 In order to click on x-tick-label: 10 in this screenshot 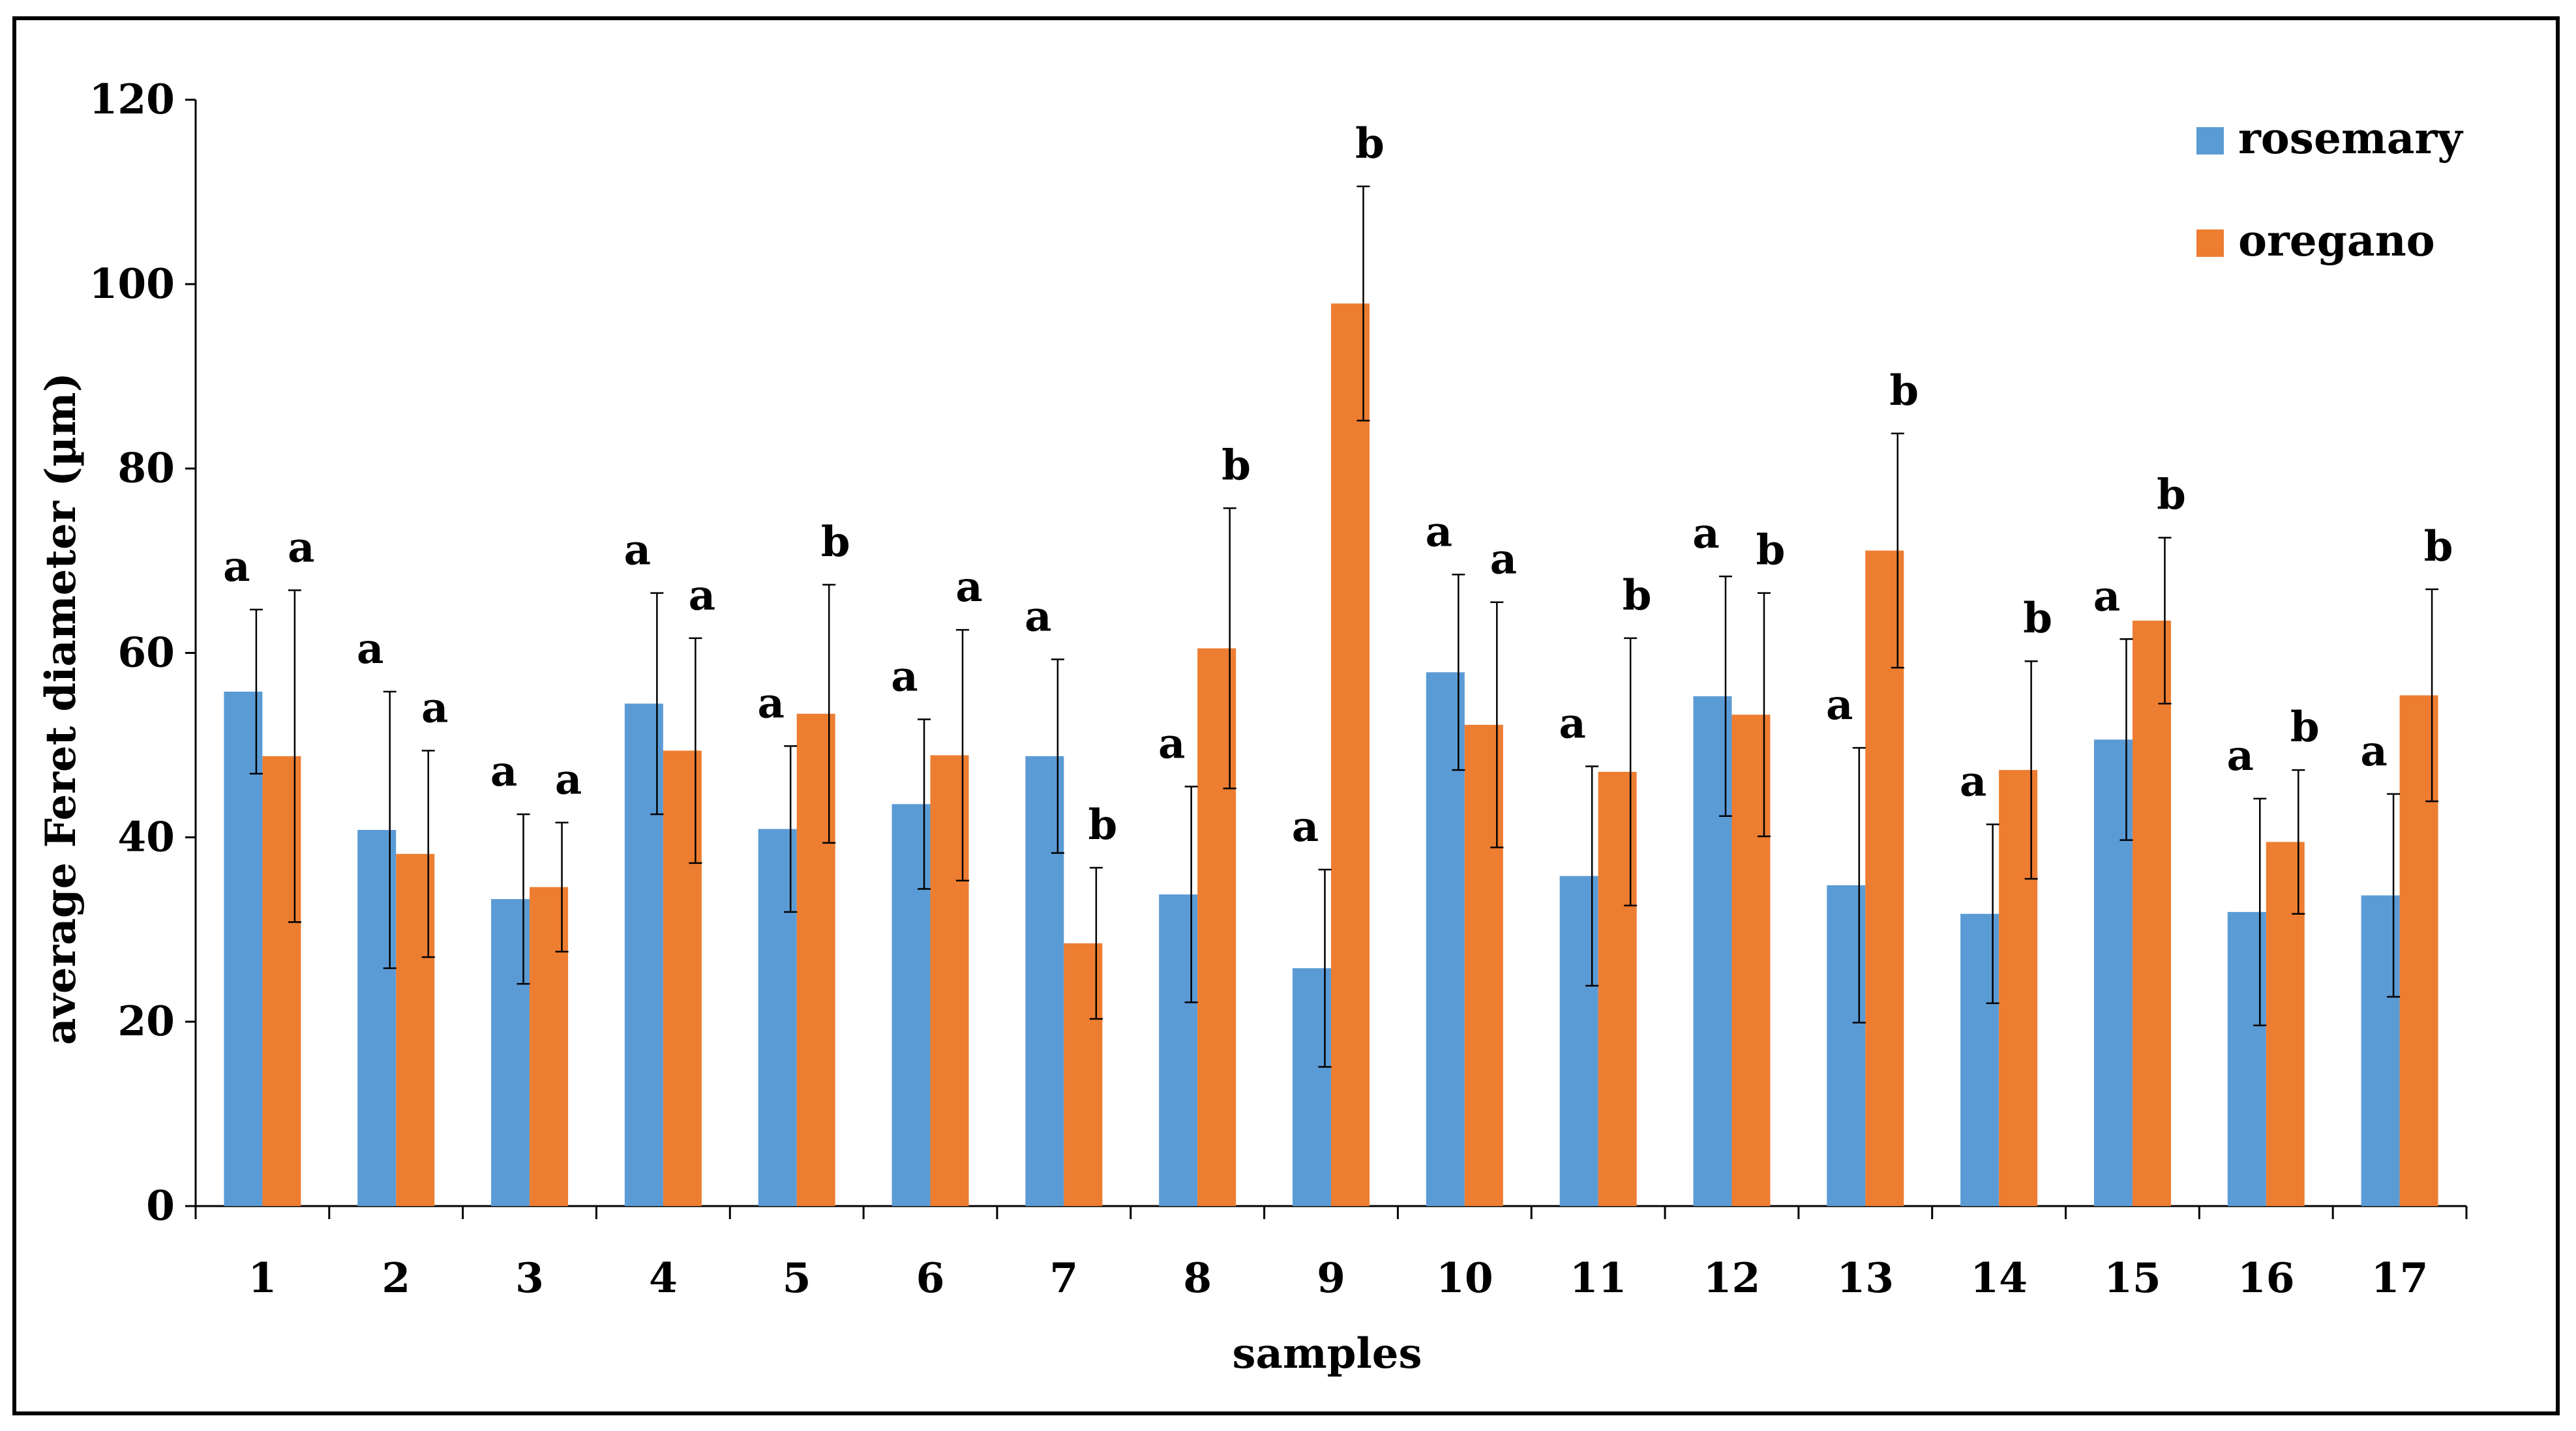, I will do `click(1464, 1278)`.